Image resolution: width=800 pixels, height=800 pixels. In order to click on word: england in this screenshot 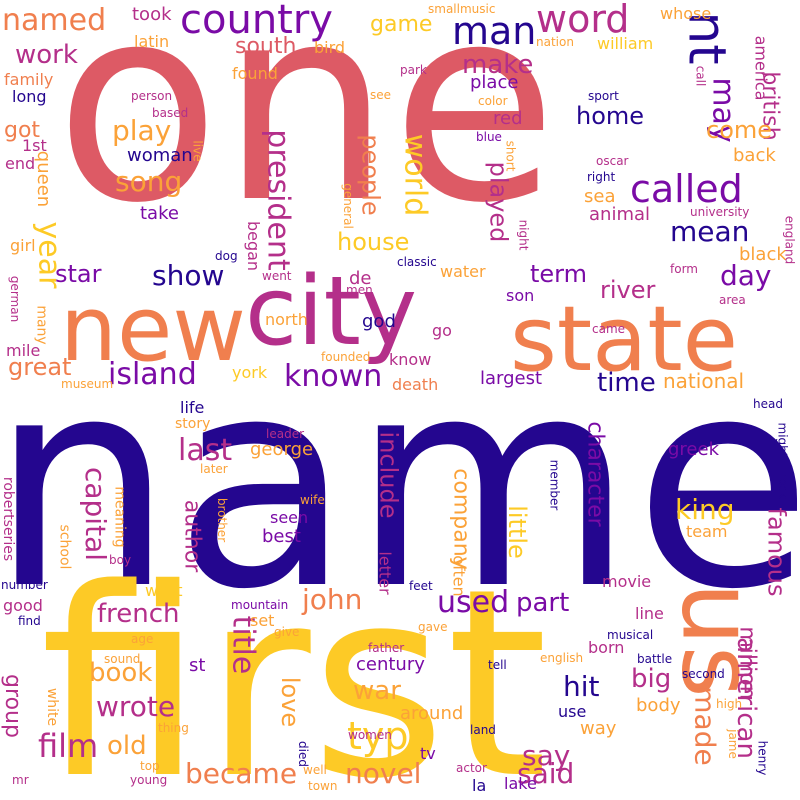, I will do `click(789, 240)`.